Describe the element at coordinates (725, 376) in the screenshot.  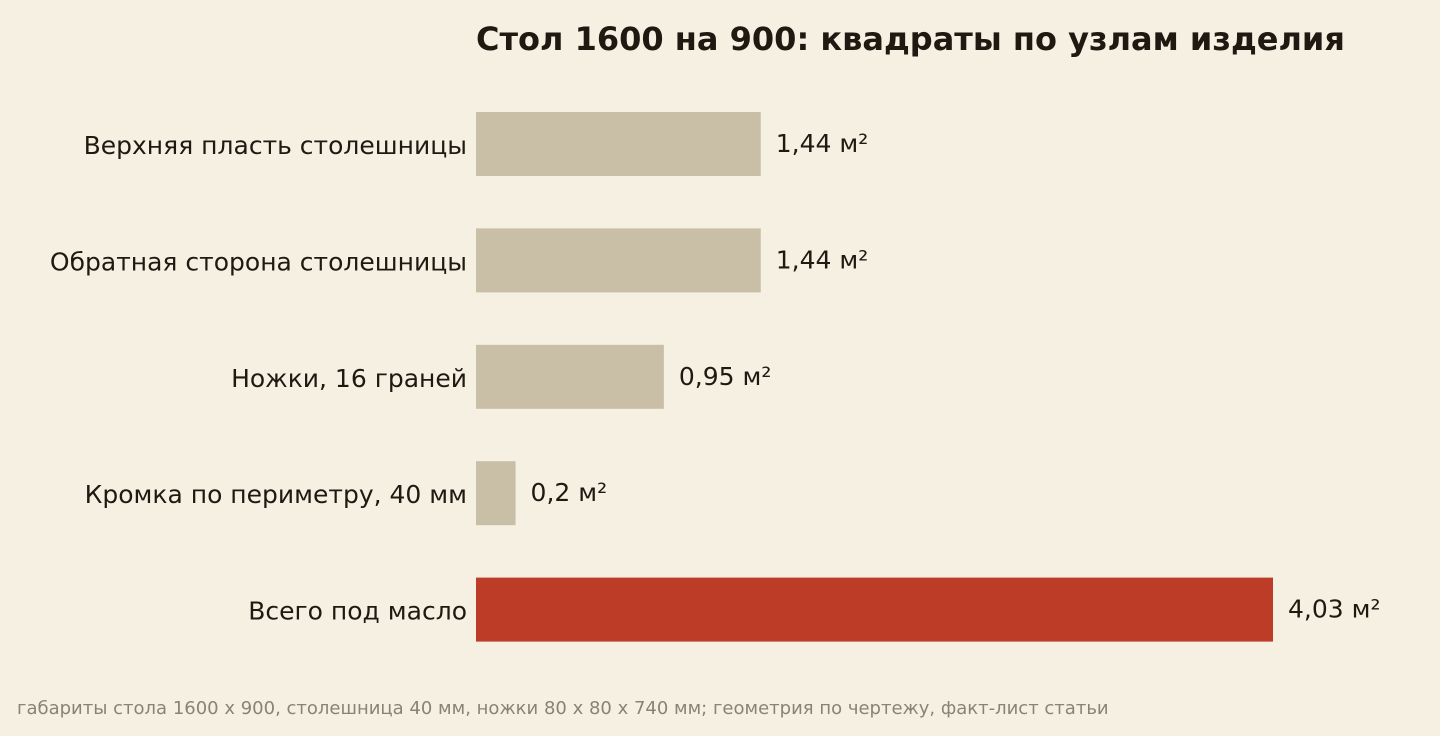
I see `value-label: 0,95 м²` at that location.